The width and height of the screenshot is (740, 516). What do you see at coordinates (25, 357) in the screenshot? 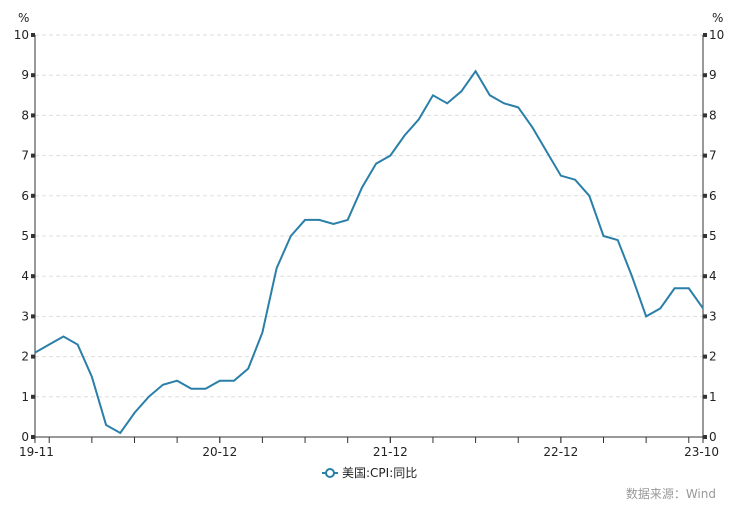
I see `y-tick-label-left: 2` at bounding box center [25, 357].